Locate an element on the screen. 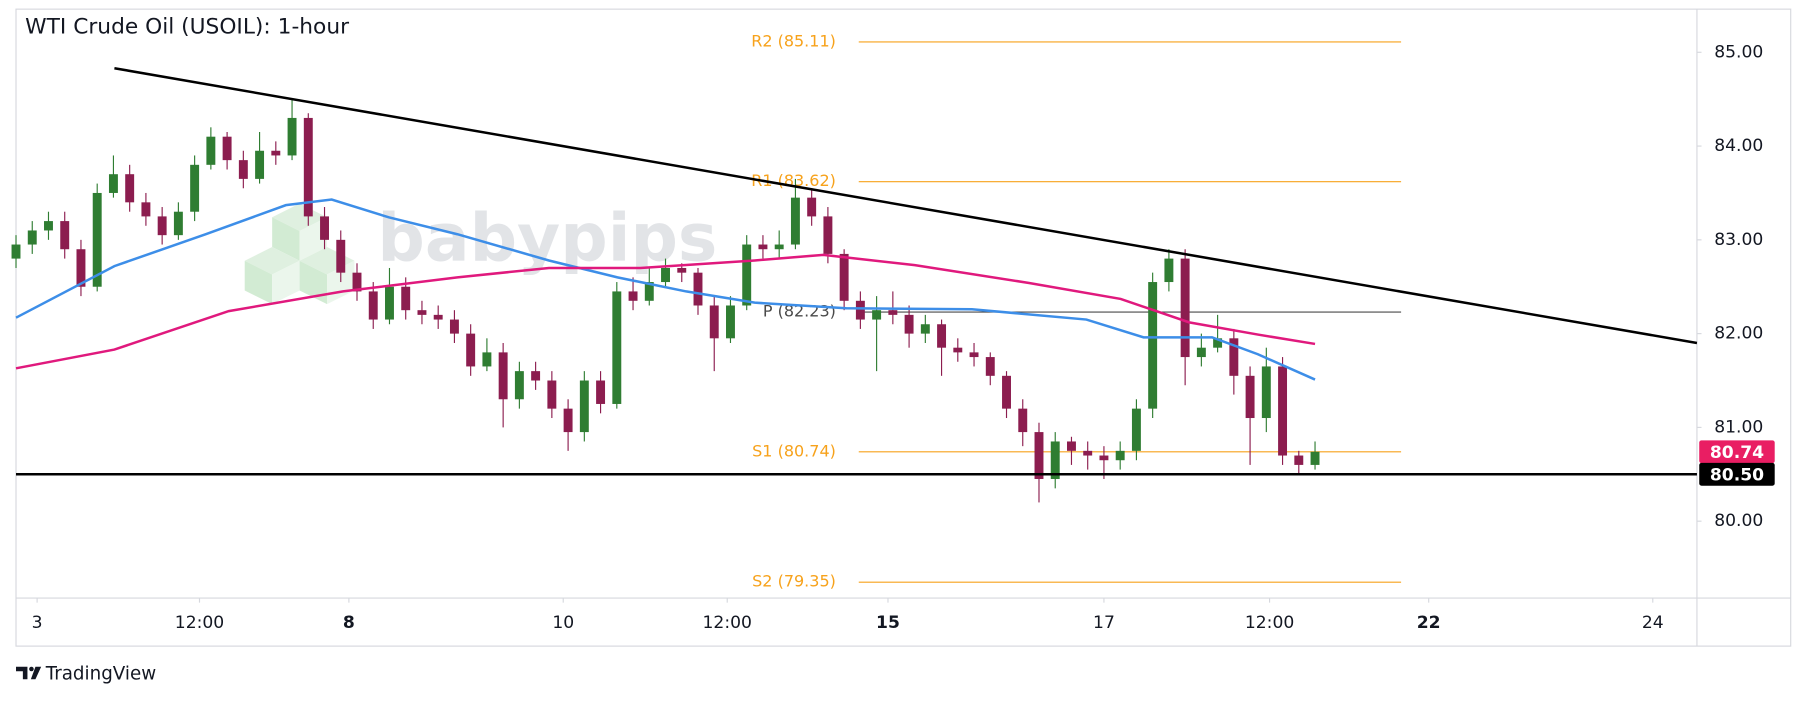 This screenshot has width=1793, height=701. y-tick-label: 83.00 is located at coordinates (1738, 240).